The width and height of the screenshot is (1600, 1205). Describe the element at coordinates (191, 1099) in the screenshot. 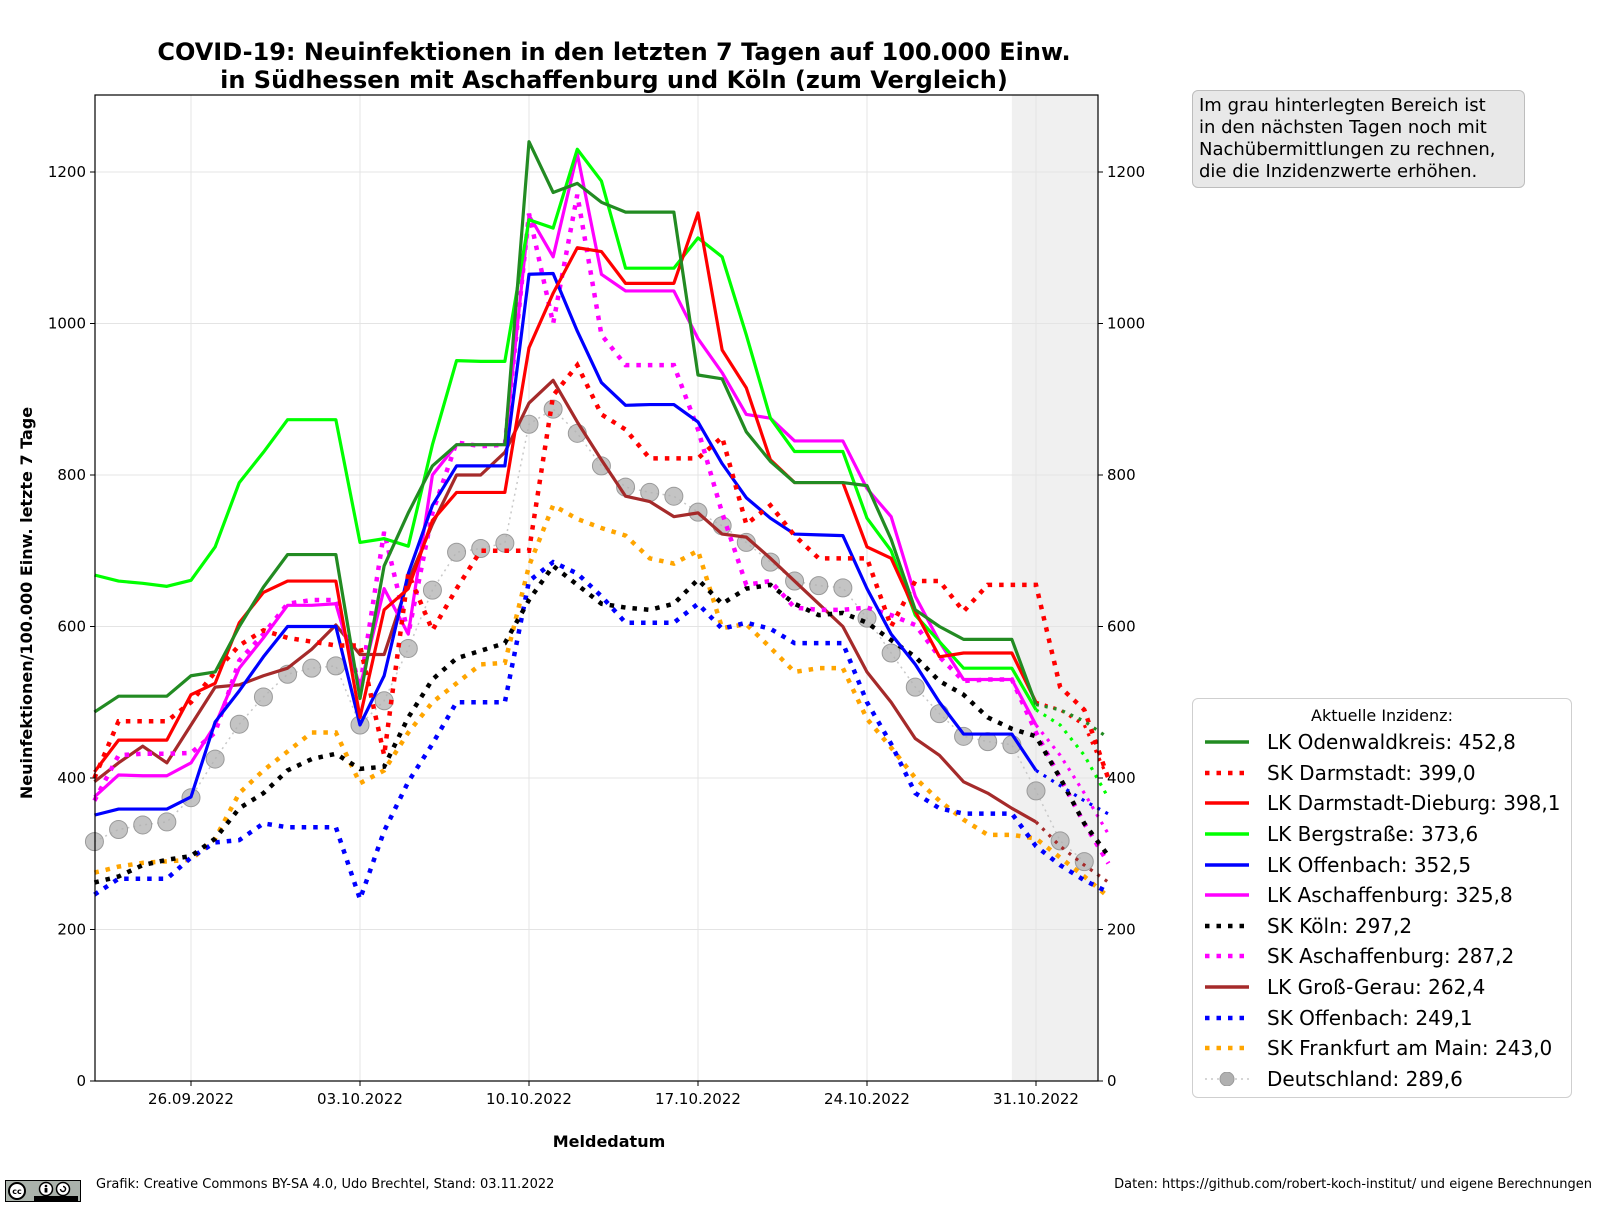

I see `x-tick-label: 26.09.2022` at that location.